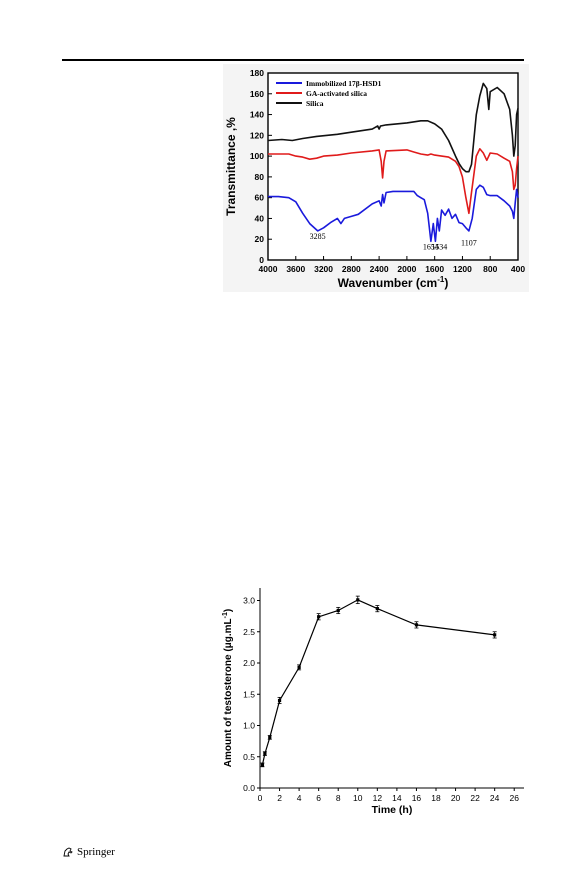 The width and height of the screenshot is (585, 888). I want to click on ftir-peak-label-3: 1107, so click(469, 242).